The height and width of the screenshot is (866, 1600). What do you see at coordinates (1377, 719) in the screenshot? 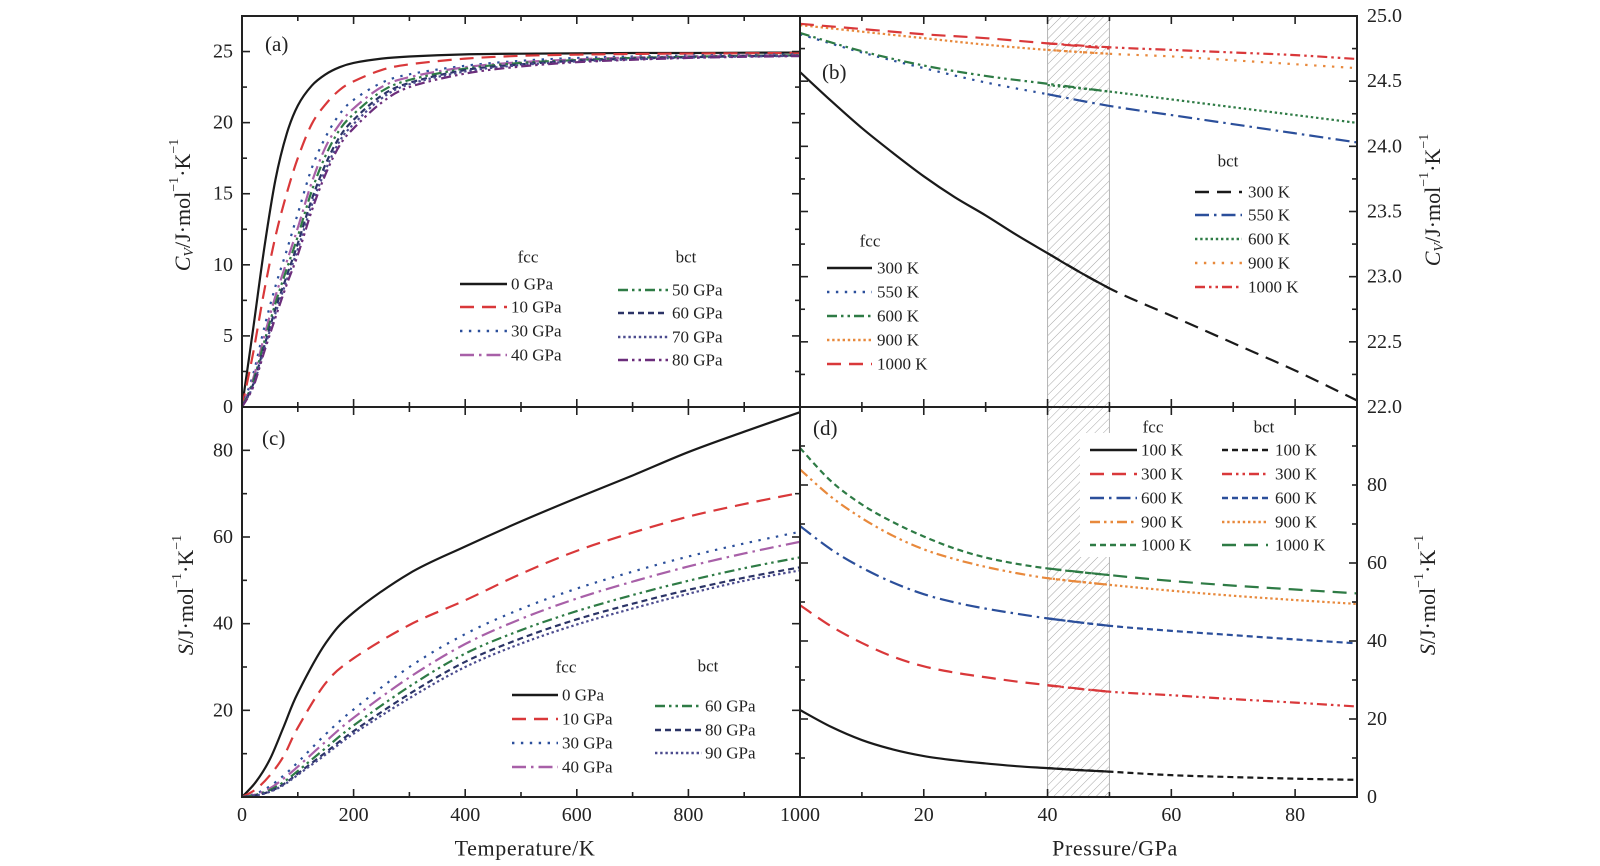
I see `y-tick-label-d: 20` at bounding box center [1377, 719].